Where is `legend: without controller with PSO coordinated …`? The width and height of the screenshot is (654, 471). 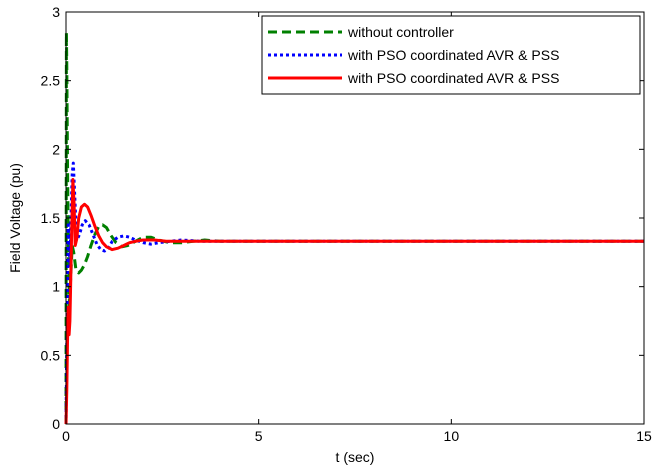 legend: without controller with PSO coordinated … is located at coordinates (451, 55).